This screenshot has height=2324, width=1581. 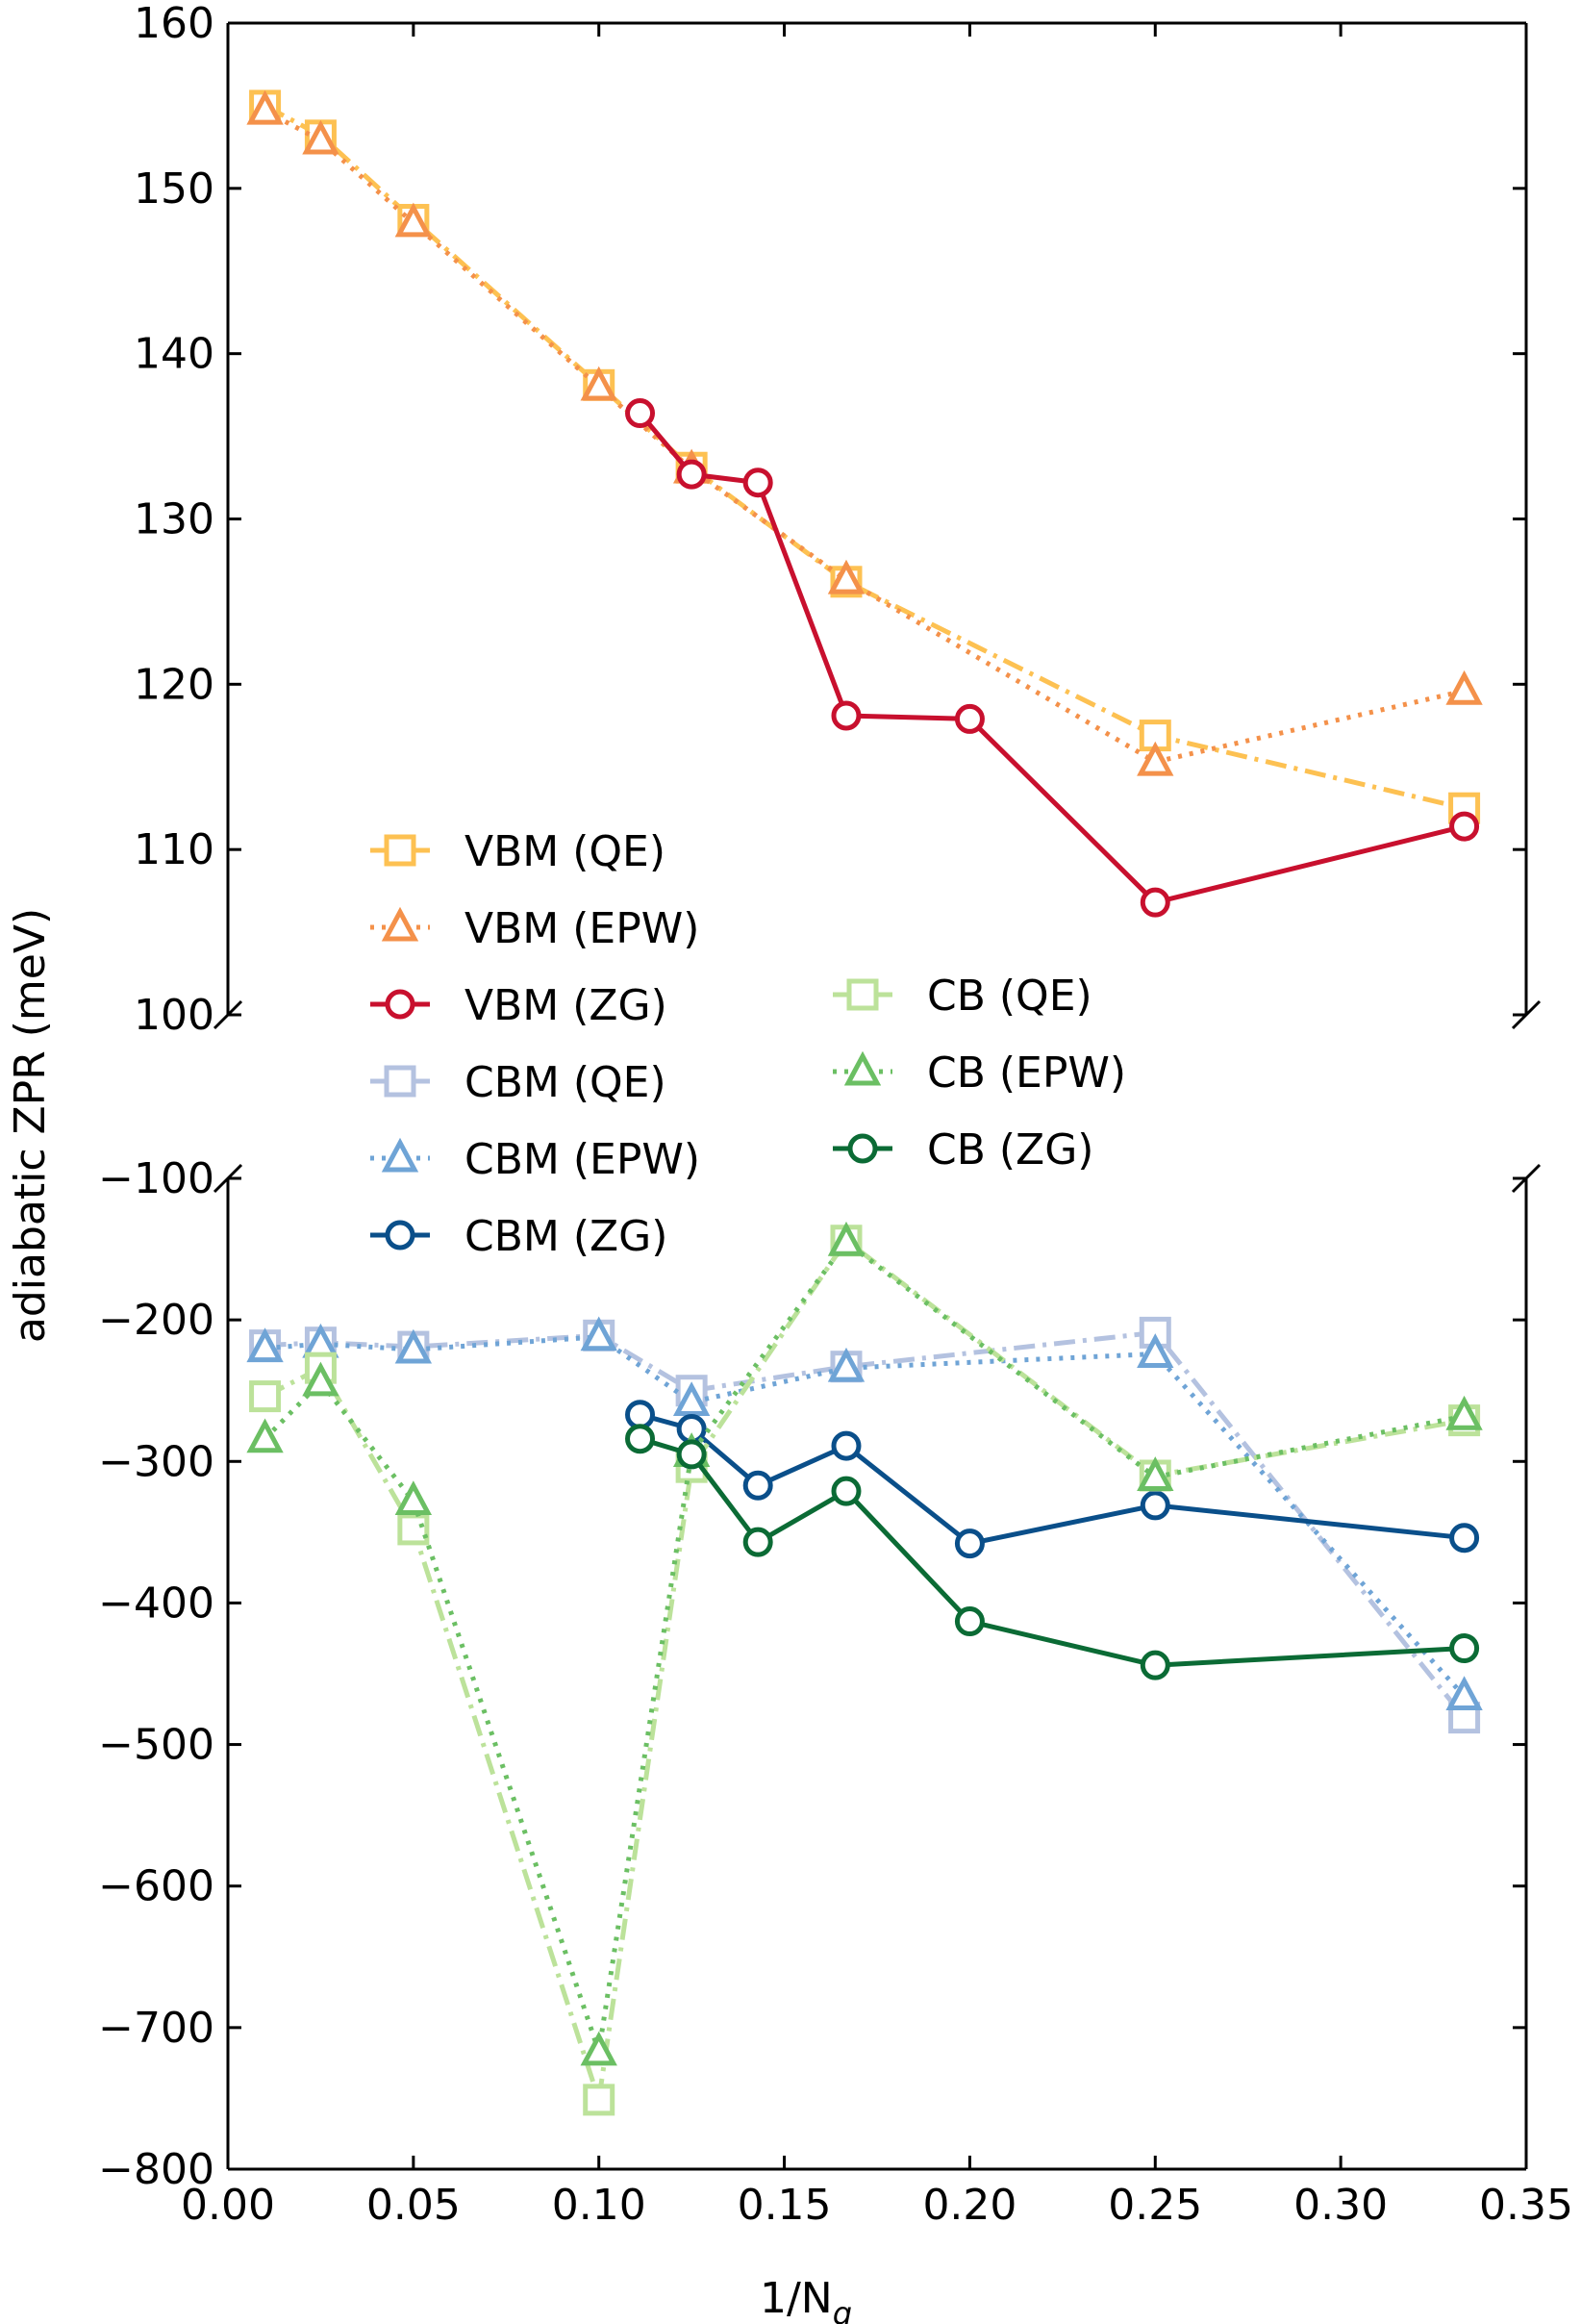 What do you see at coordinates (156, 1886) in the screenshot?
I see `y-tick-label: −600` at bounding box center [156, 1886].